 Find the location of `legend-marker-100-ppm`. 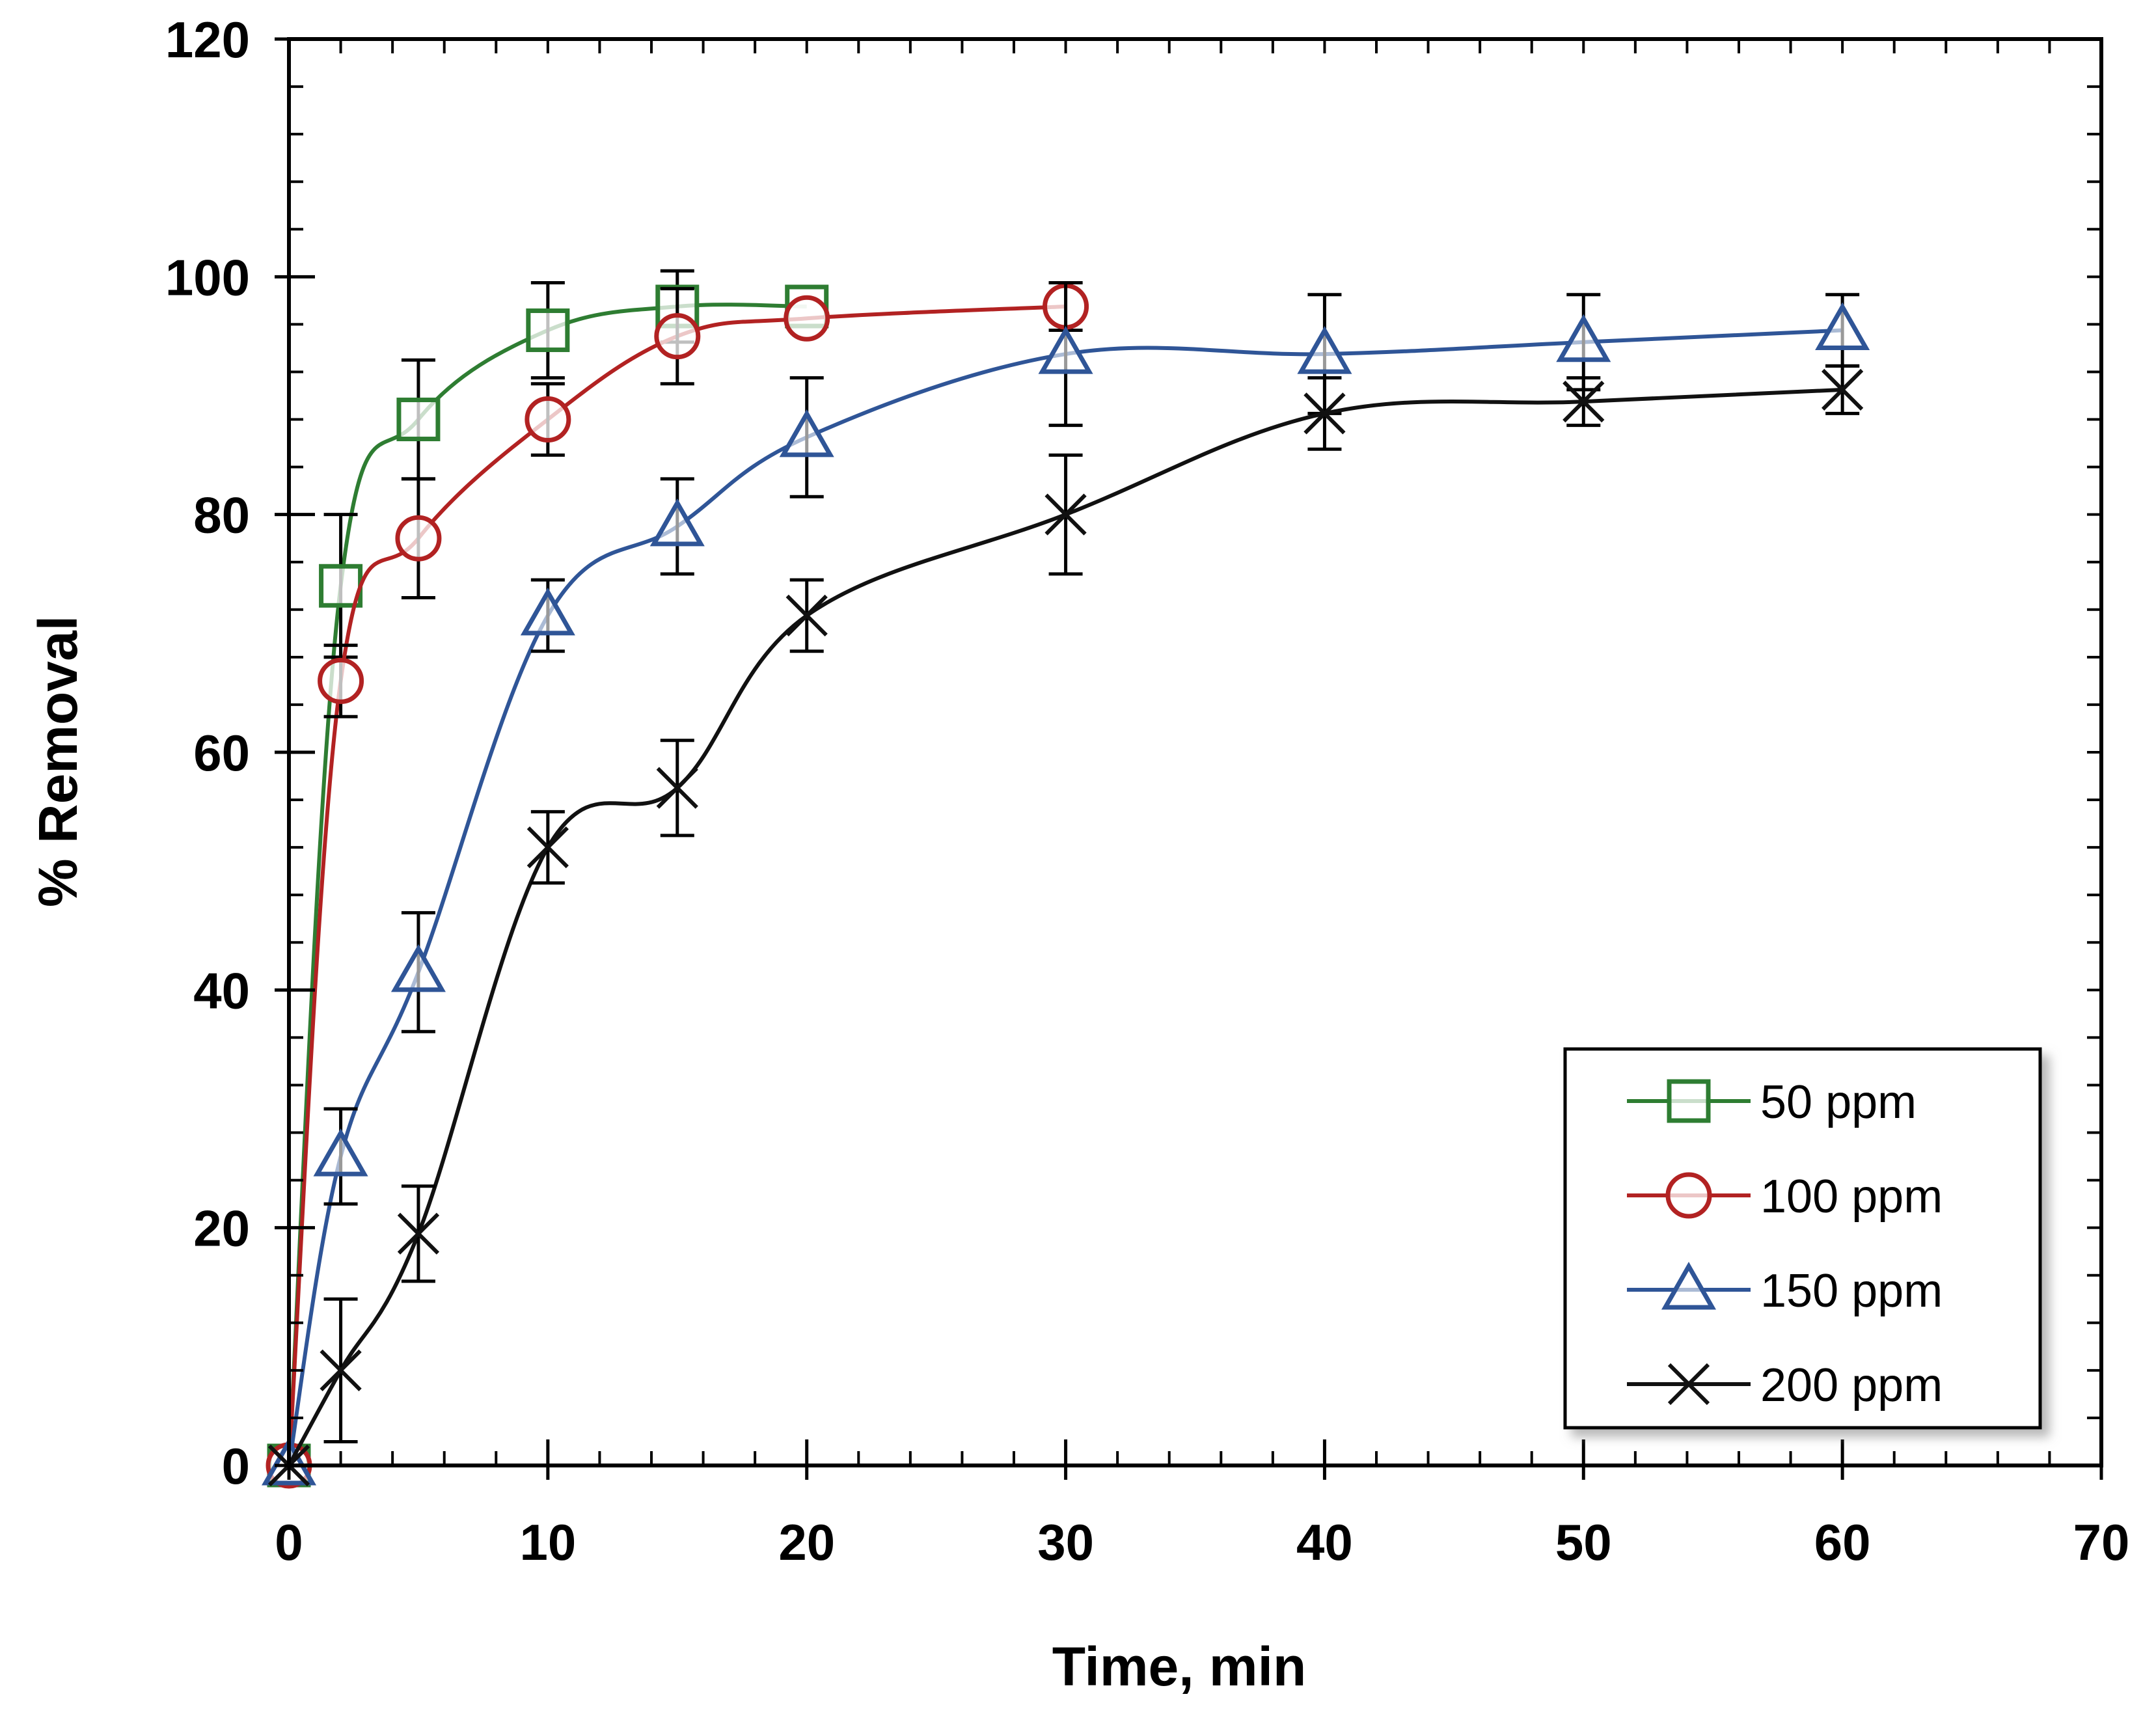

legend-marker-100-ppm is located at coordinates (1688, 1195).